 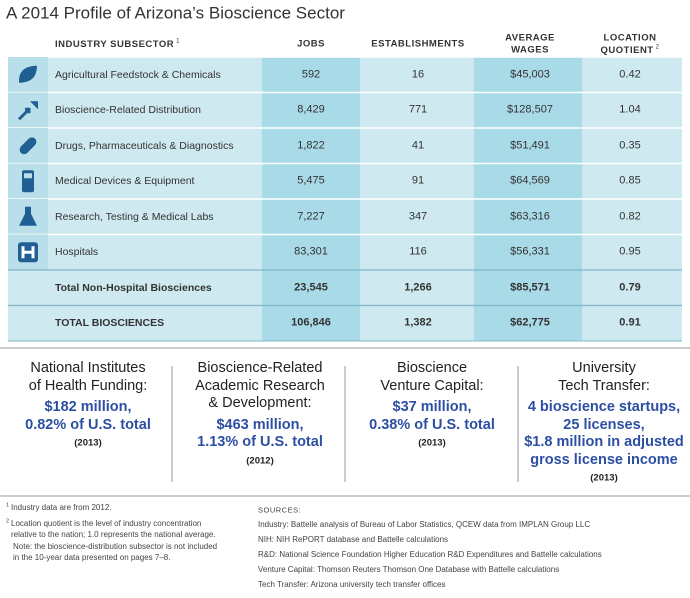 I want to click on cell: 91, so click(x=418, y=180).